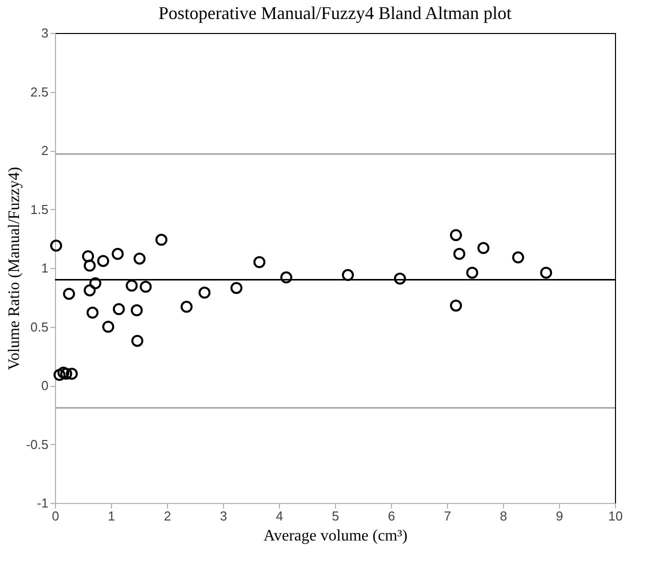 Image resolution: width=659 pixels, height=563 pixels. I want to click on y-tick-label: 2, so click(44, 150).